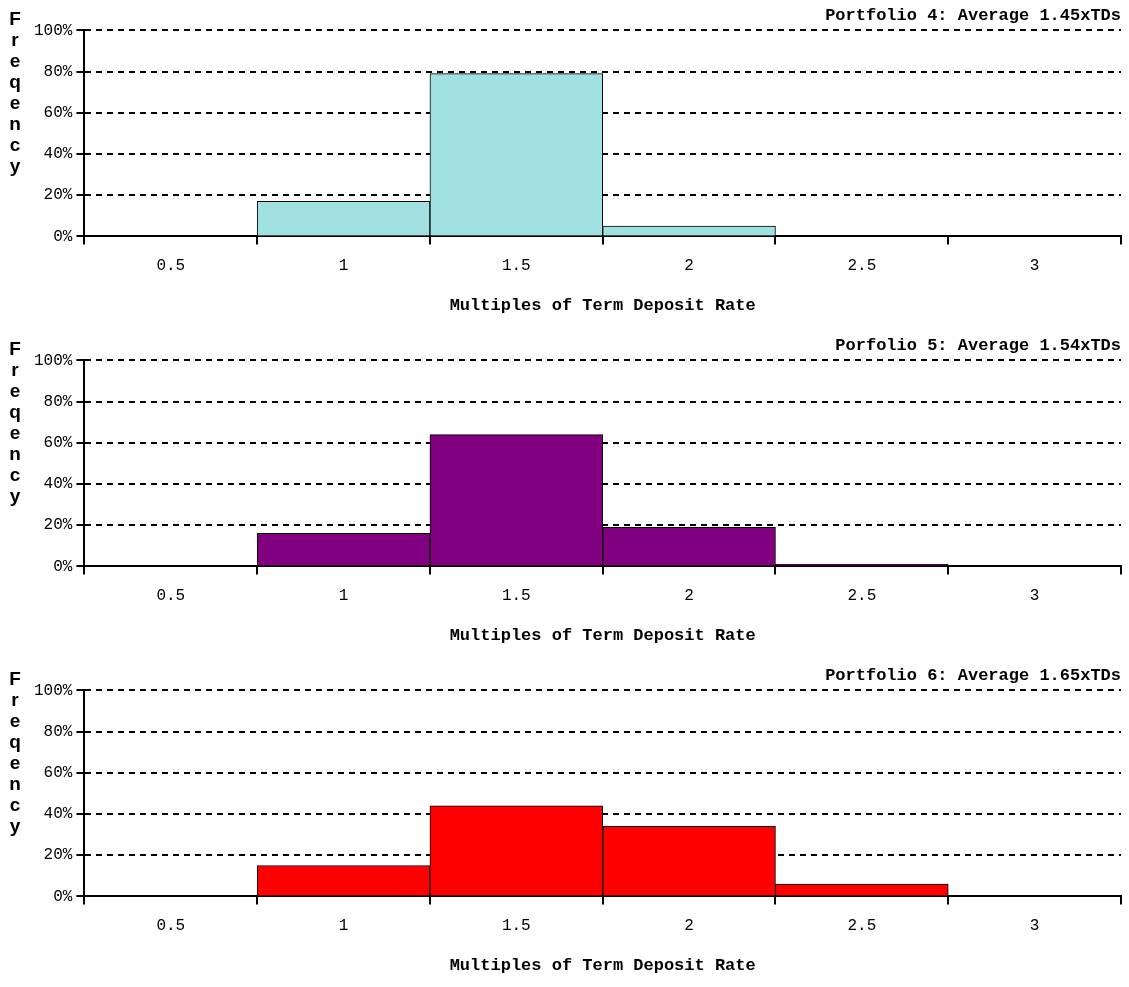  What do you see at coordinates (973, 16) in the screenshot?
I see `chart-title: Portfolio 4: Average 1.45xTDs` at bounding box center [973, 16].